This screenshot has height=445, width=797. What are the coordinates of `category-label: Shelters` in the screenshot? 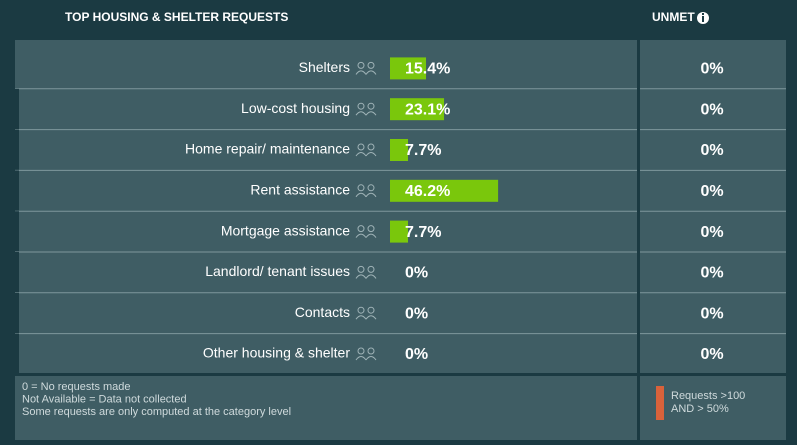 It's located at (324, 67).